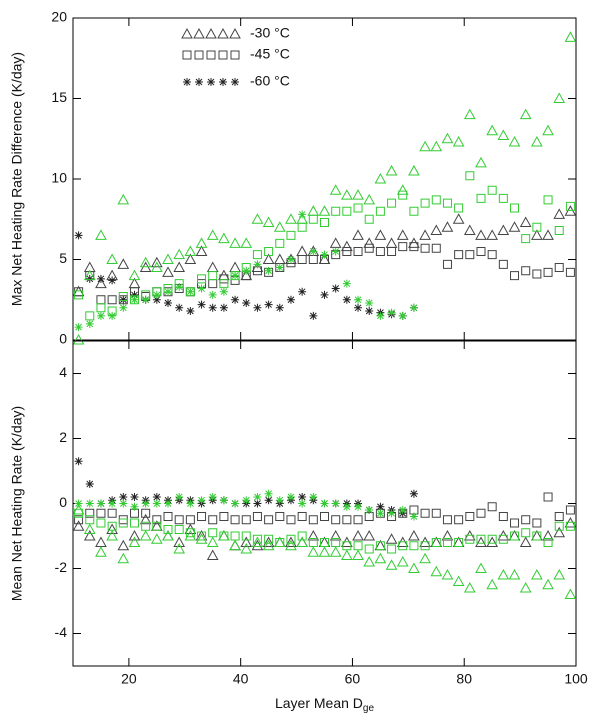  What do you see at coordinates (319, 703) in the screenshot?
I see `x-axis-label-main: Layer Mean D` at bounding box center [319, 703].